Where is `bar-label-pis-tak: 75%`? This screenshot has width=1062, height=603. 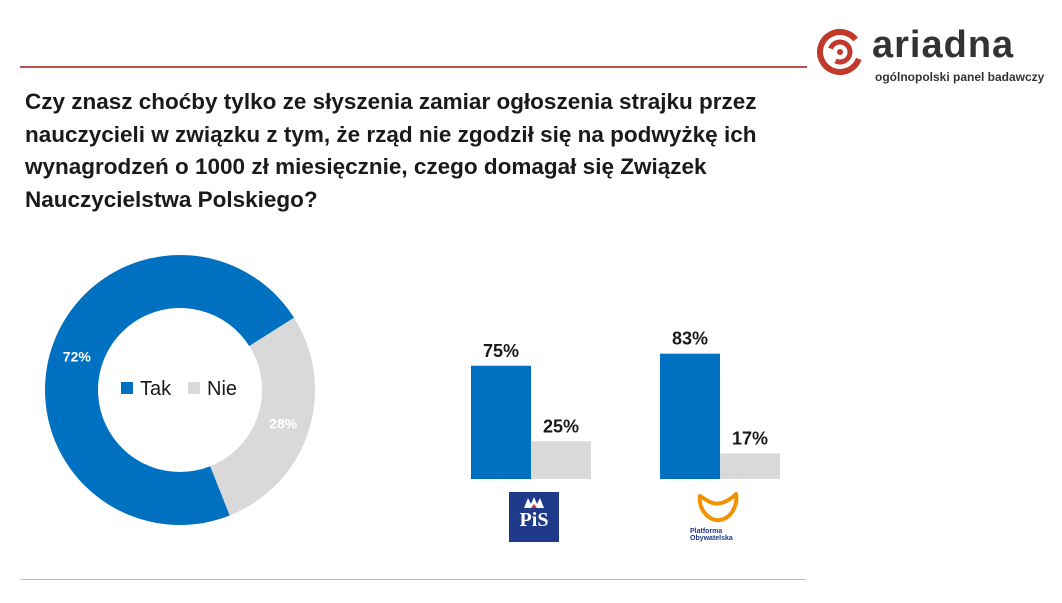
bar-label-pis-tak: 75% is located at coordinates (501, 351).